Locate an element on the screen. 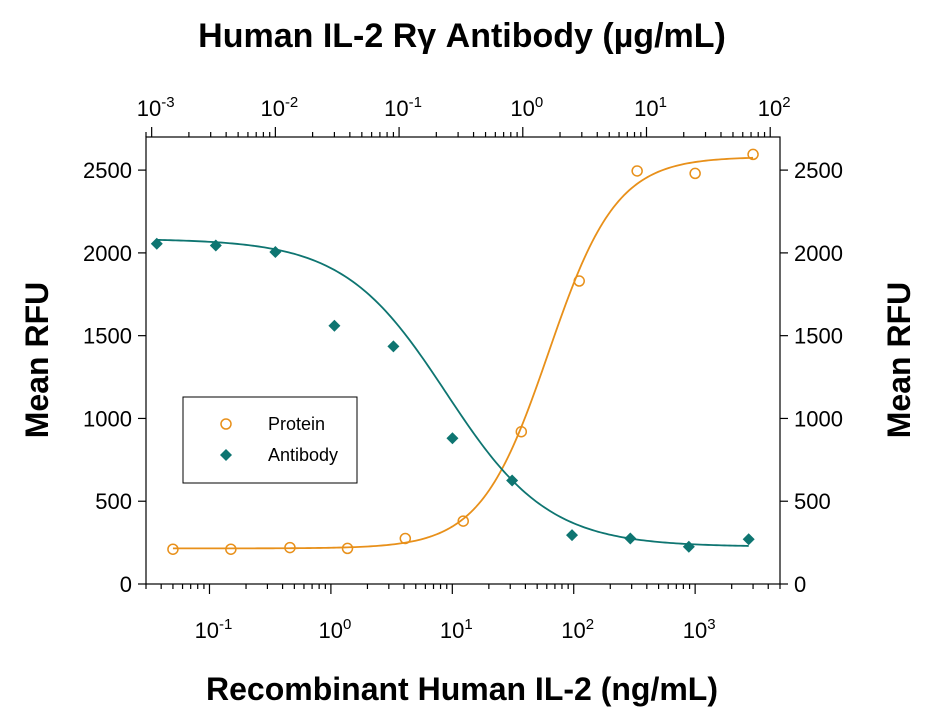 The height and width of the screenshot is (717, 926). x-tick-label-1: 10¹ is located at coordinates (456, 629).